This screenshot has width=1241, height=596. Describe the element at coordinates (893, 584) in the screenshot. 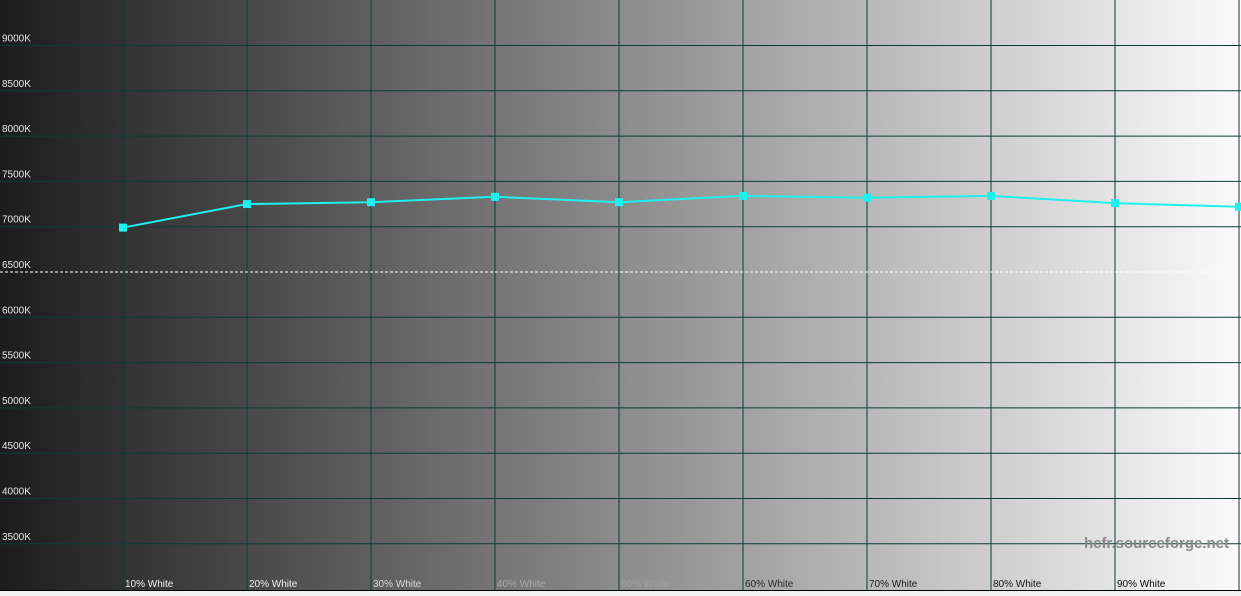

I see `x-tick-label: 70% White` at that location.